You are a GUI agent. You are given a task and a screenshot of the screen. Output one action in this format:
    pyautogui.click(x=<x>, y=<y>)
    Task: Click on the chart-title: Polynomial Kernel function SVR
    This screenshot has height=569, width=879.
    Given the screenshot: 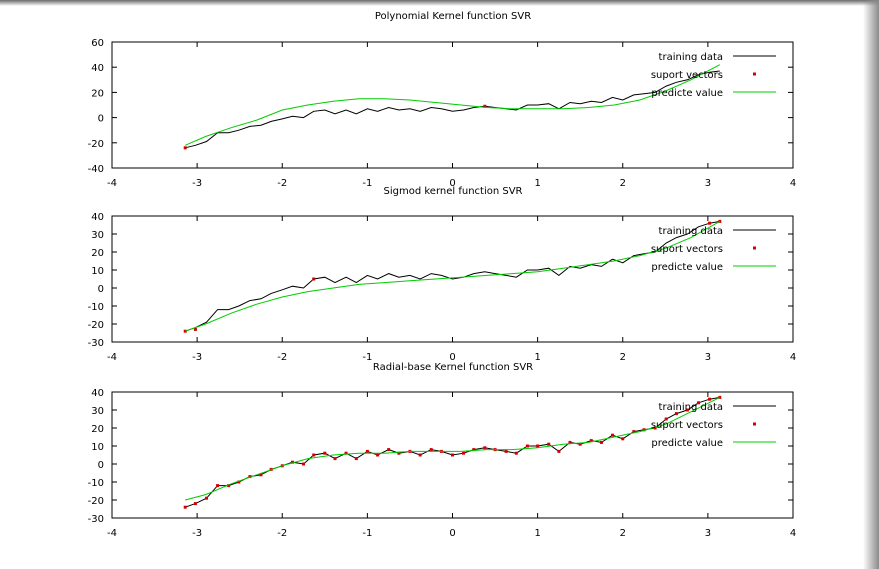 What is the action you would take?
    pyautogui.click(x=453, y=16)
    